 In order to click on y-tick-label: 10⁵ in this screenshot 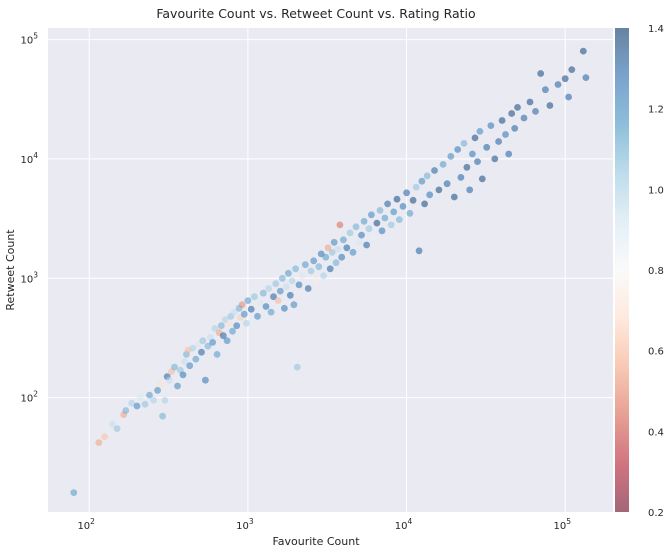, I will do `click(29, 39)`.